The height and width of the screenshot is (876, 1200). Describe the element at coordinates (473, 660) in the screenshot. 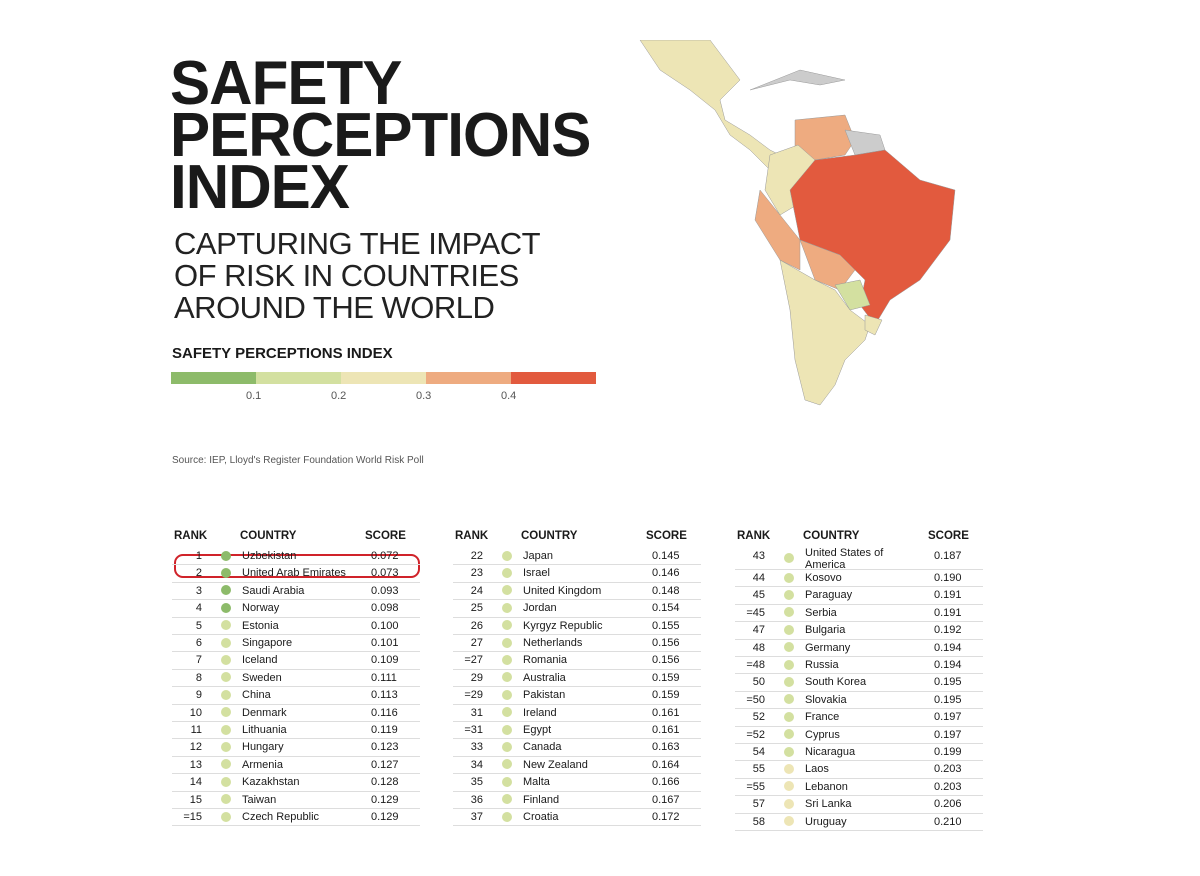

I see `rank: =27` at that location.